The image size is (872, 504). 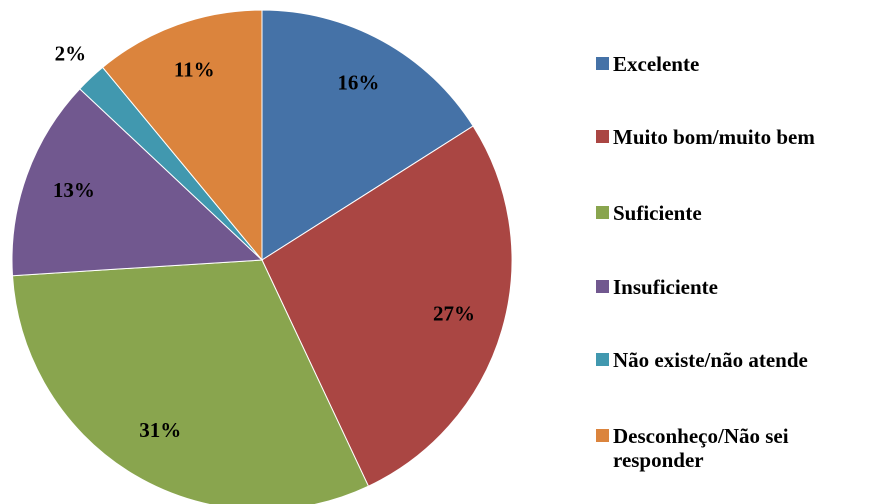 I want to click on slice-label: 31%, so click(x=160, y=430).